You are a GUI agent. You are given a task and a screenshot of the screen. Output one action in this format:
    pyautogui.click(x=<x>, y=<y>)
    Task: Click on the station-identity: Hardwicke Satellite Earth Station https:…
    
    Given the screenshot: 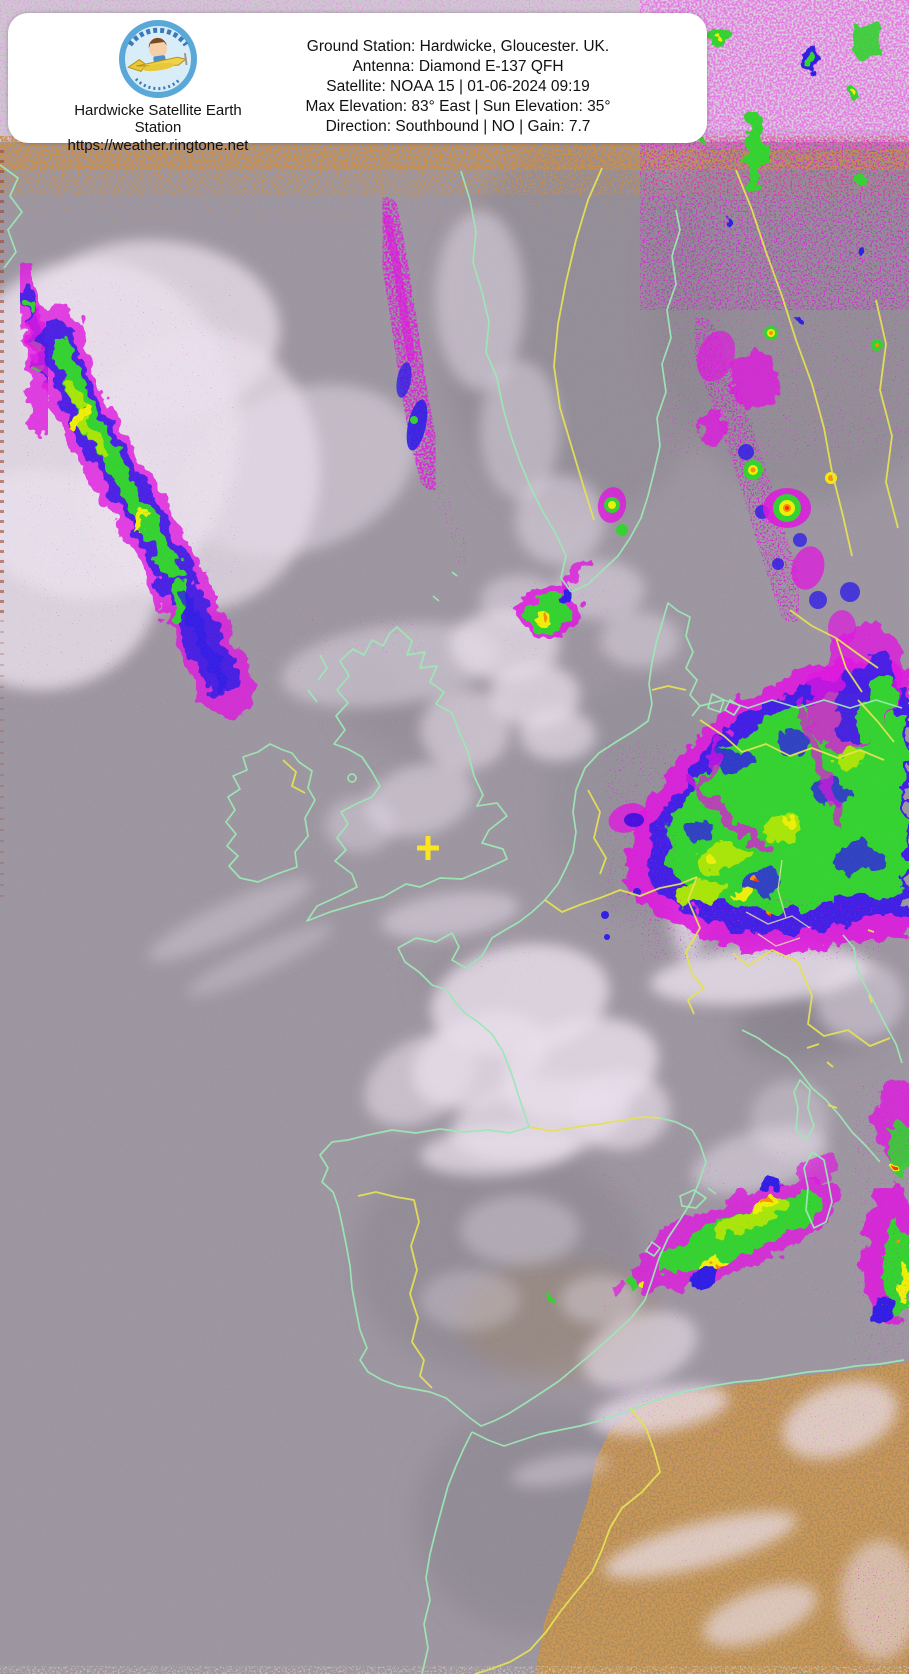 What is the action you would take?
    pyautogui.click(x=158, y=85)
    